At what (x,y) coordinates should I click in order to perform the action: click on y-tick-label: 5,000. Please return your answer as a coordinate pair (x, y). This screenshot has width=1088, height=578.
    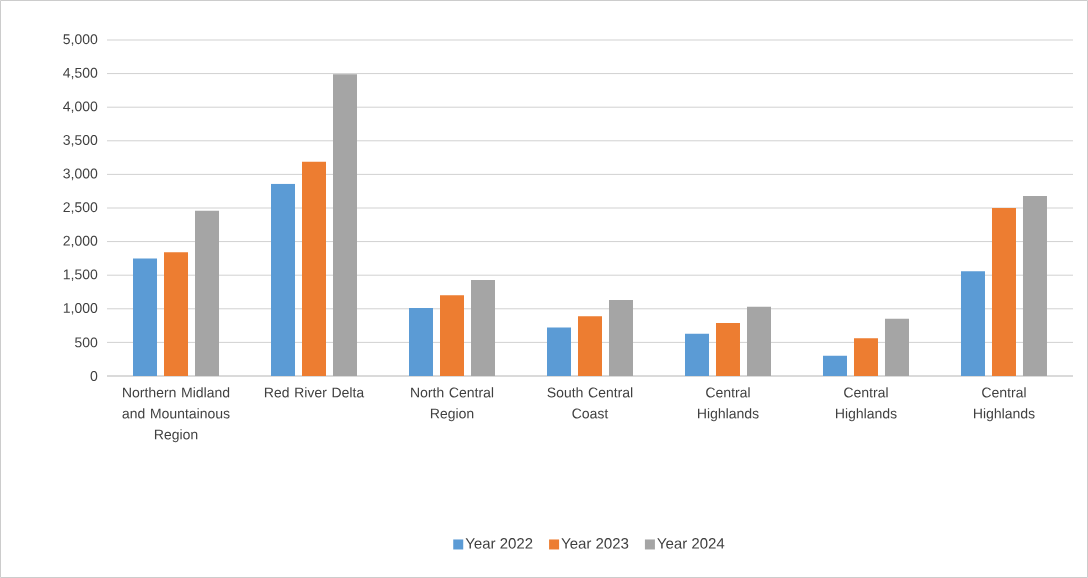
    Looking at the image, I should click on (80, 40).